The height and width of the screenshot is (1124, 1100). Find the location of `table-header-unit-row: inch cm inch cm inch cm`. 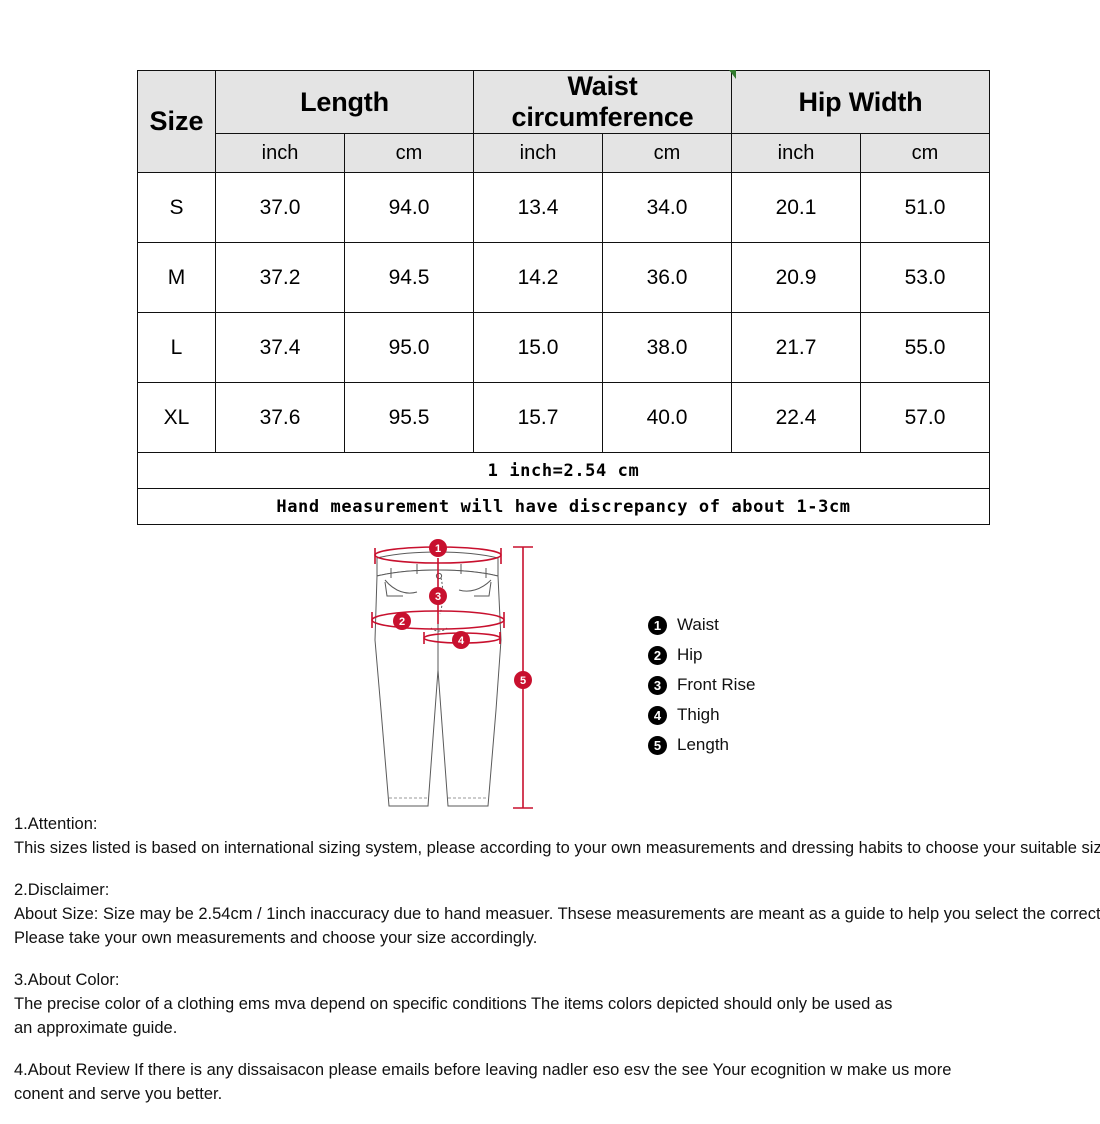

table-header-unit-row: inch cm inch cm inch cm is located at coordinates (564, 153).